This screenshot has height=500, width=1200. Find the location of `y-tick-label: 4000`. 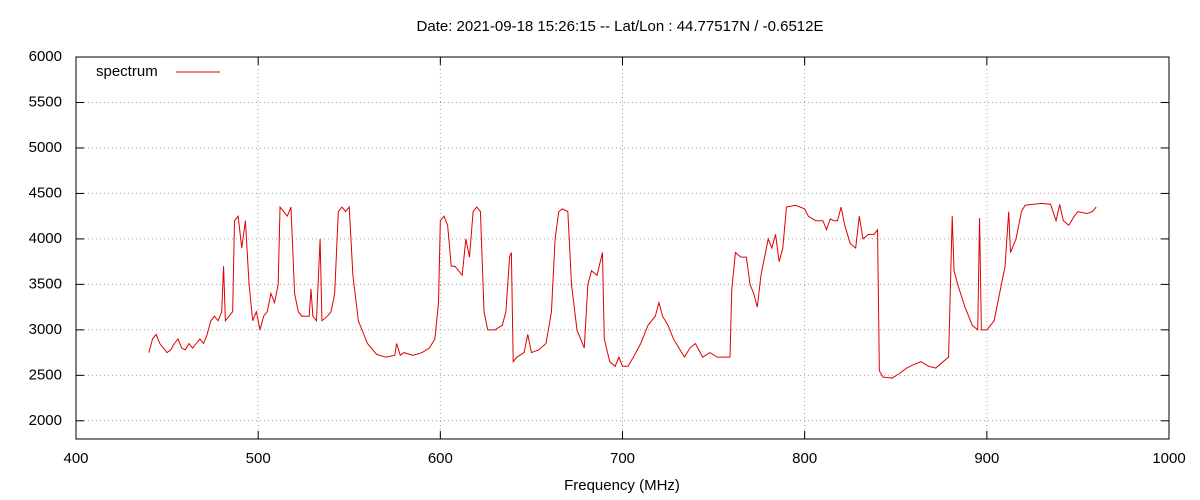

y-tick-label: 4000 is located at coordinates (45, 238).